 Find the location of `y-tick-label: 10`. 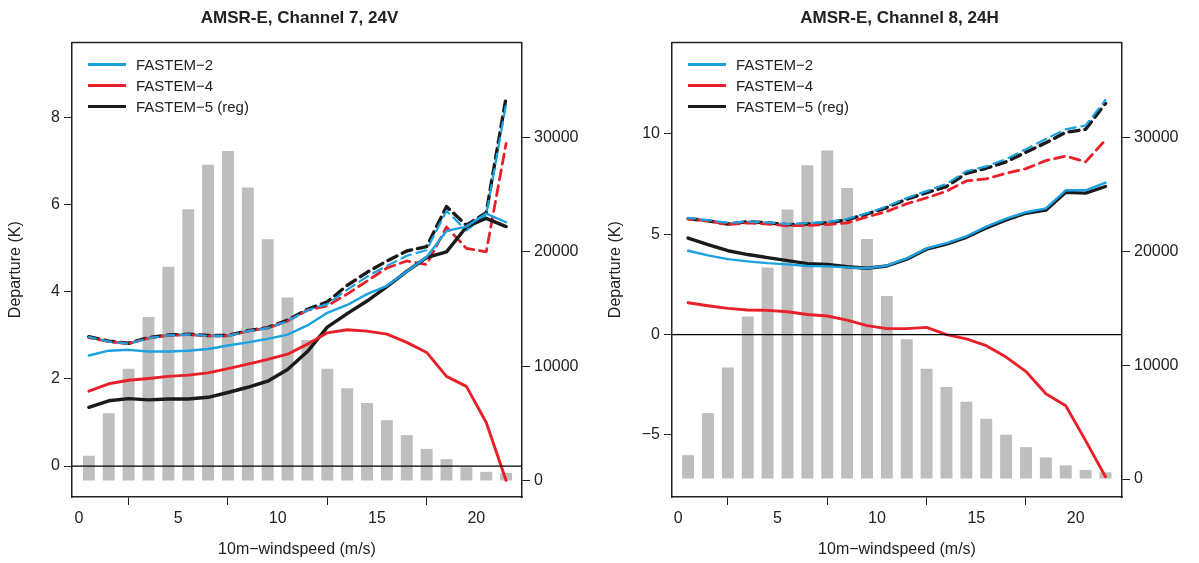

y-tick-label: 10 is located at coordinates (651, 133).